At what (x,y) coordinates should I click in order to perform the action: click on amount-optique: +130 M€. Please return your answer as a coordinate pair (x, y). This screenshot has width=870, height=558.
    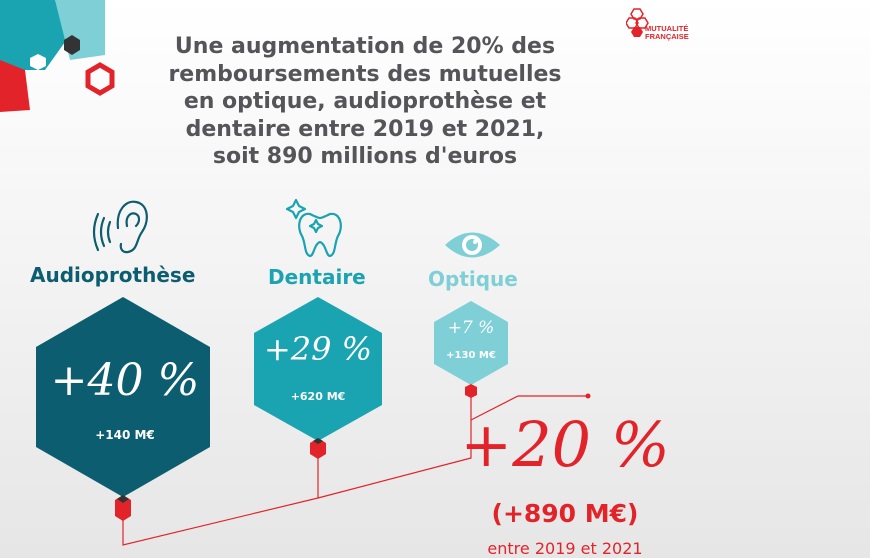
    Looking at the image, I should click on (471, 355).